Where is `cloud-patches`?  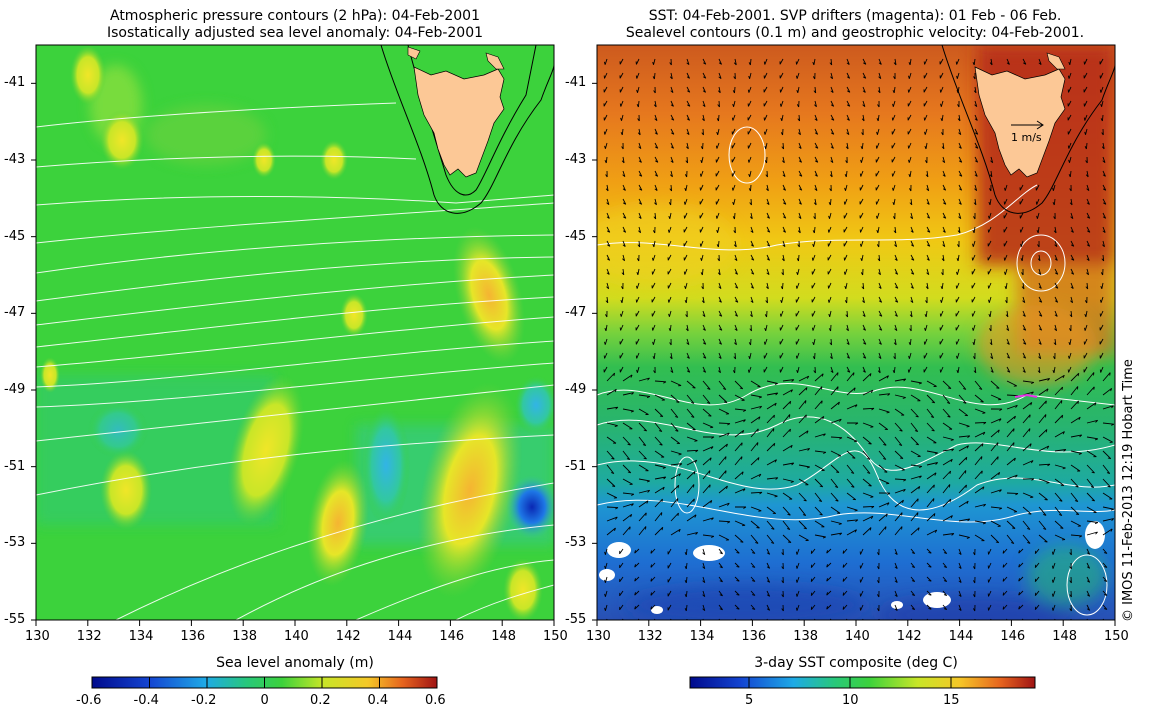
cloud-patches is located at coordinates (852, 567).